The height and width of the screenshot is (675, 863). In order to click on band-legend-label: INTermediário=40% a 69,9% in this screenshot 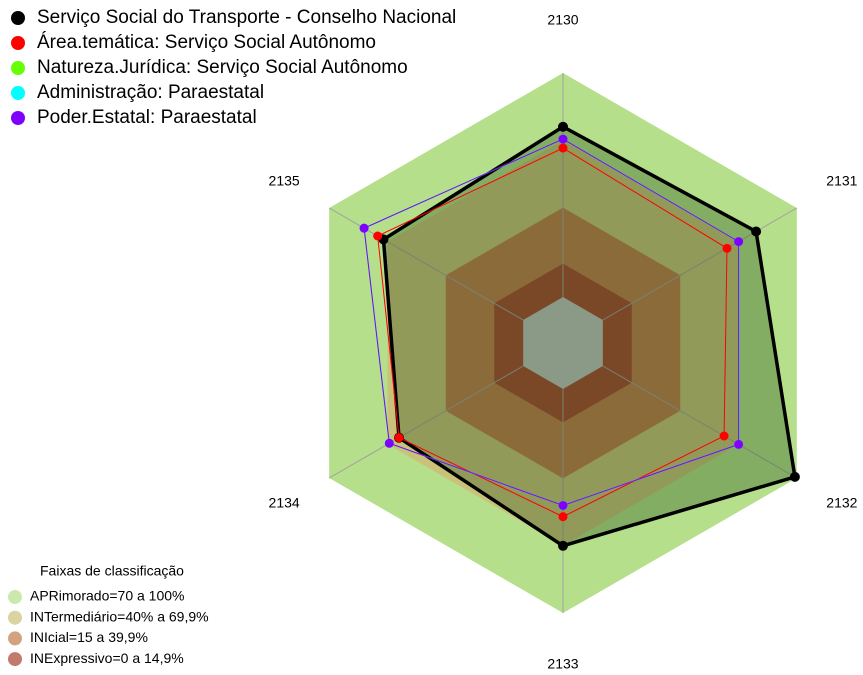, I will do `click(119, 616)`.